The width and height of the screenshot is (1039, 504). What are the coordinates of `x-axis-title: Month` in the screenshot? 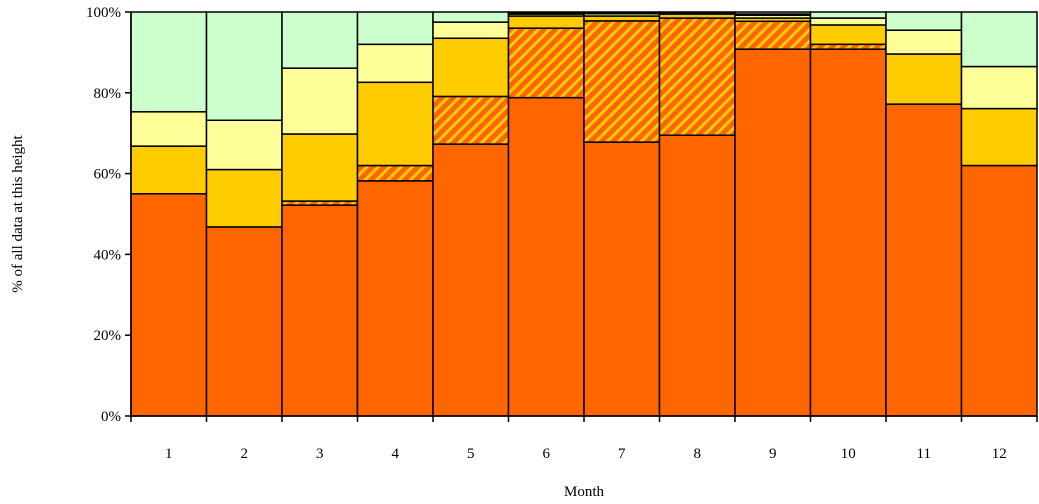 It's located at (584, 492).